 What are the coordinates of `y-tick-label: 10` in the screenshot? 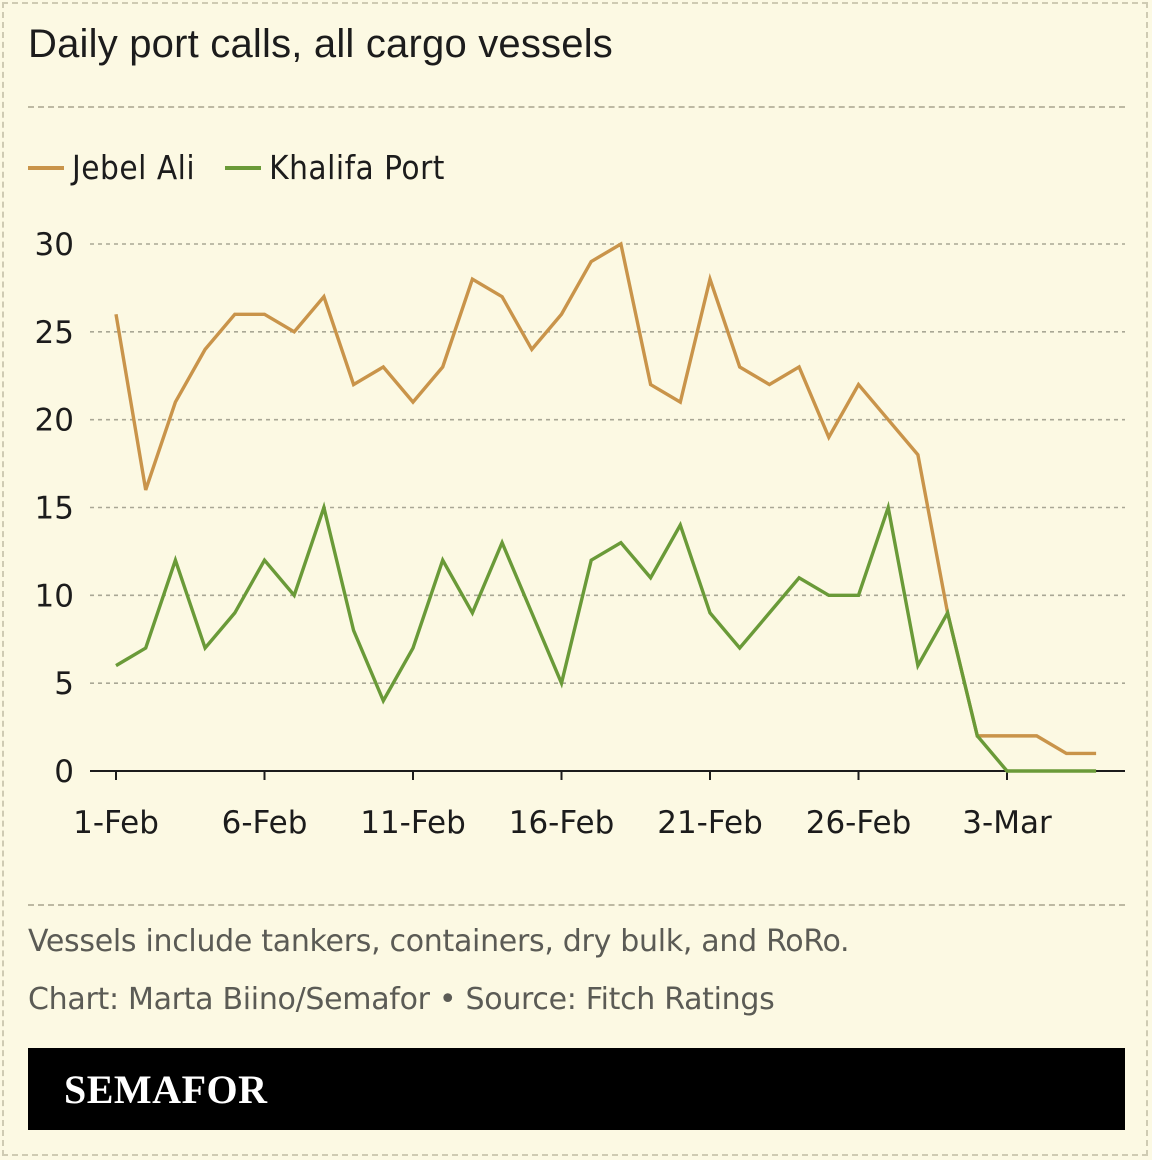 It's located at (54, 596).